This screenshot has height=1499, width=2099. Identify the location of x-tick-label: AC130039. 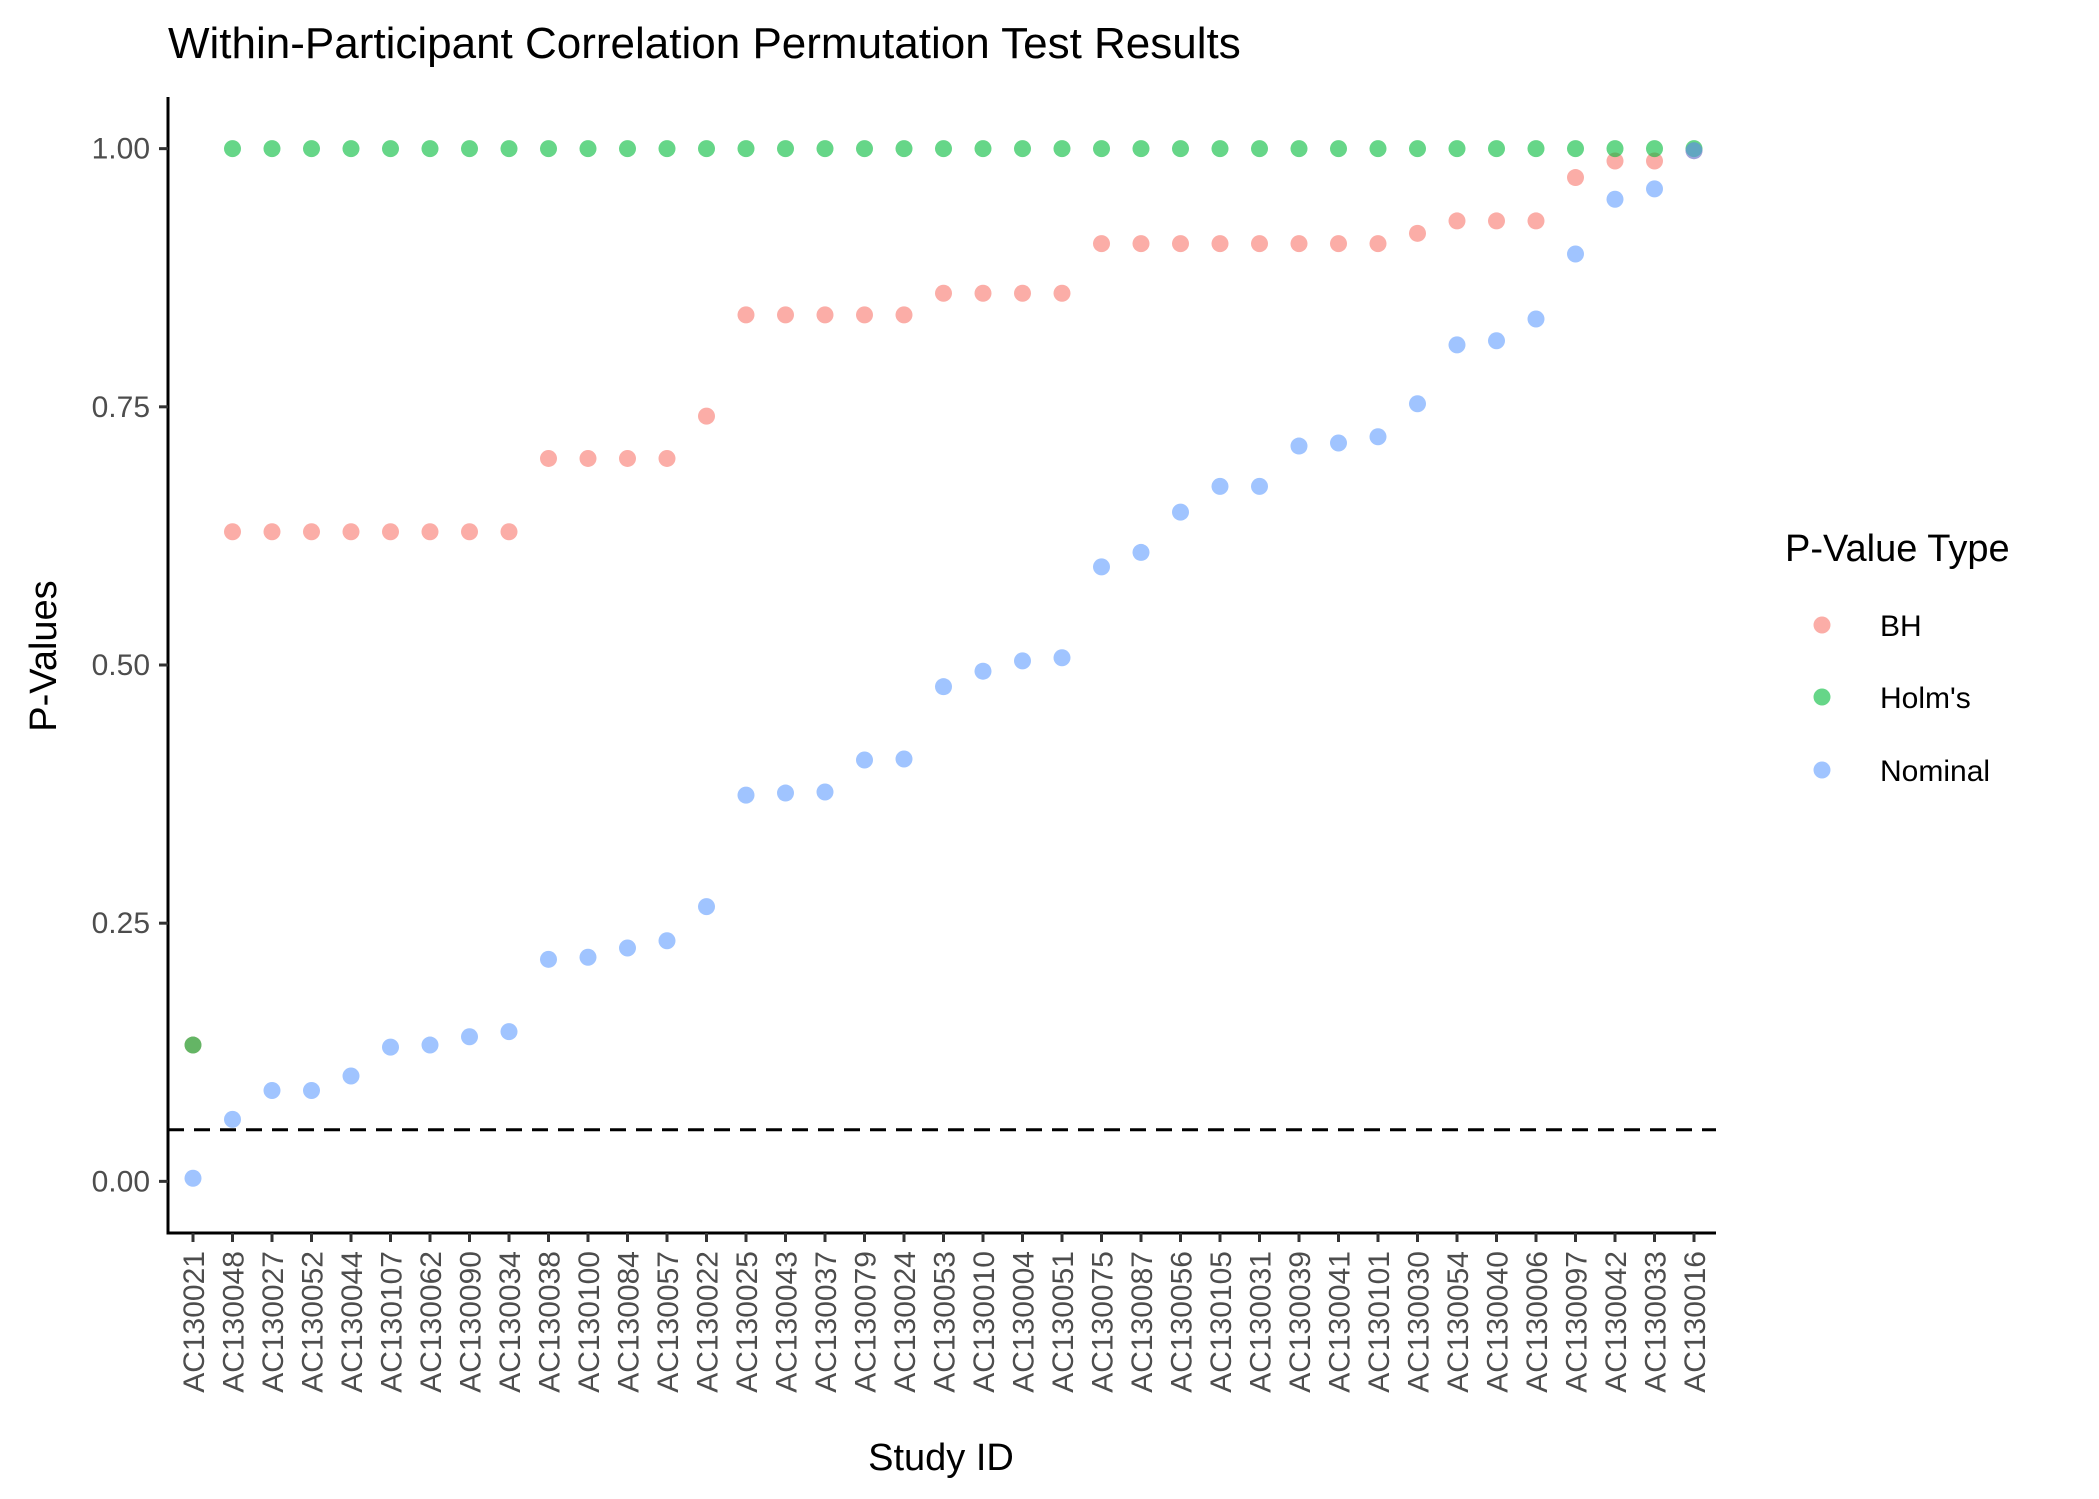
(1300, 1322).